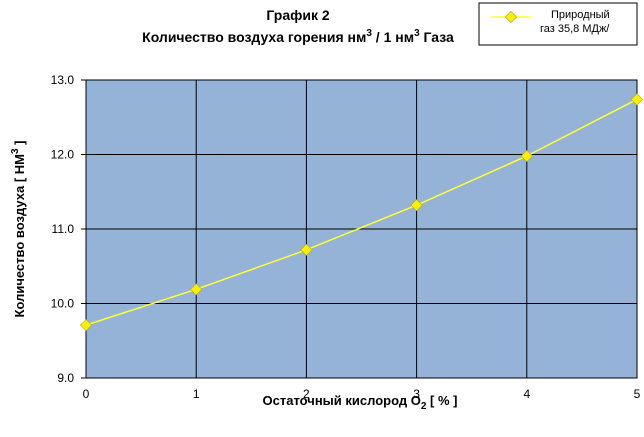 Image resolution: width=644 pixels, height=437 pixels. Describe the element at coordinates (424, 406) in the screenshot. I see `x-axis-label-sub: 2` at that location.